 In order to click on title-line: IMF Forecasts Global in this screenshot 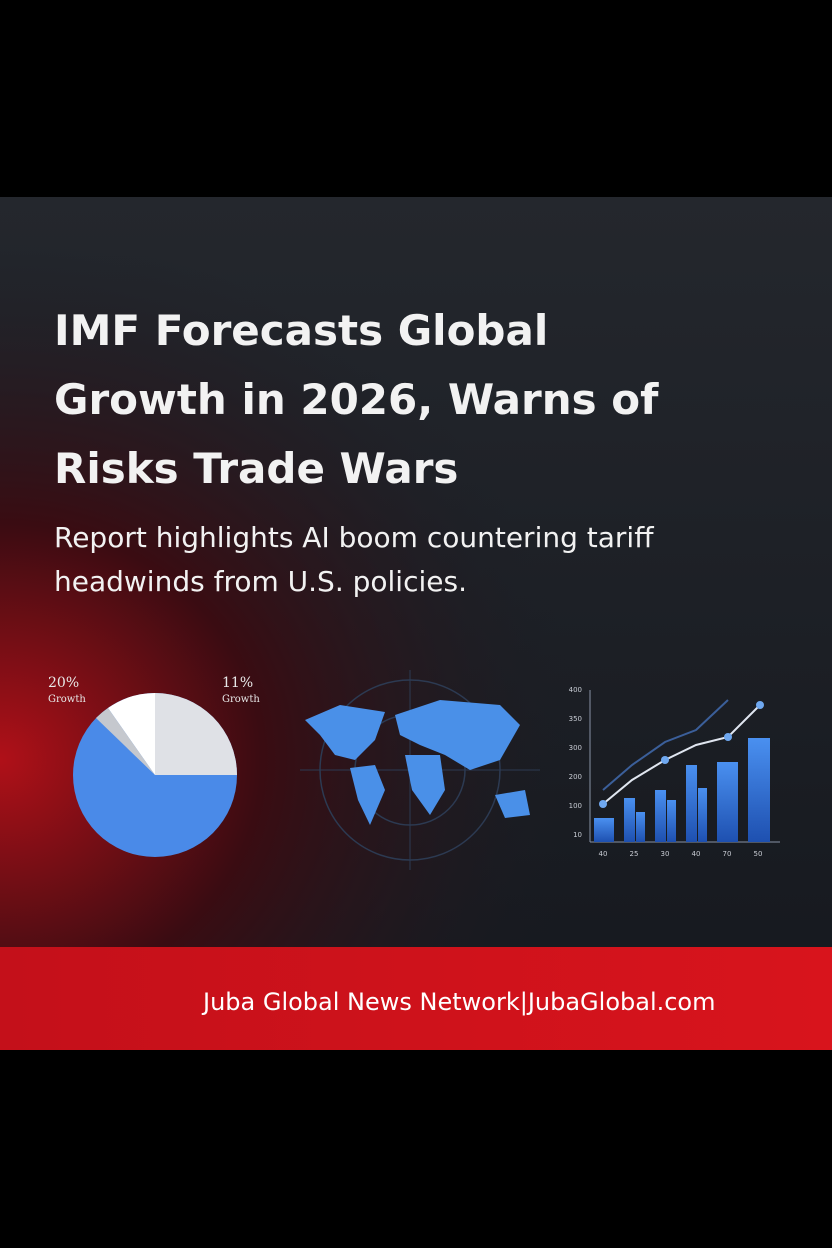, I will do `click(301, 330)`.